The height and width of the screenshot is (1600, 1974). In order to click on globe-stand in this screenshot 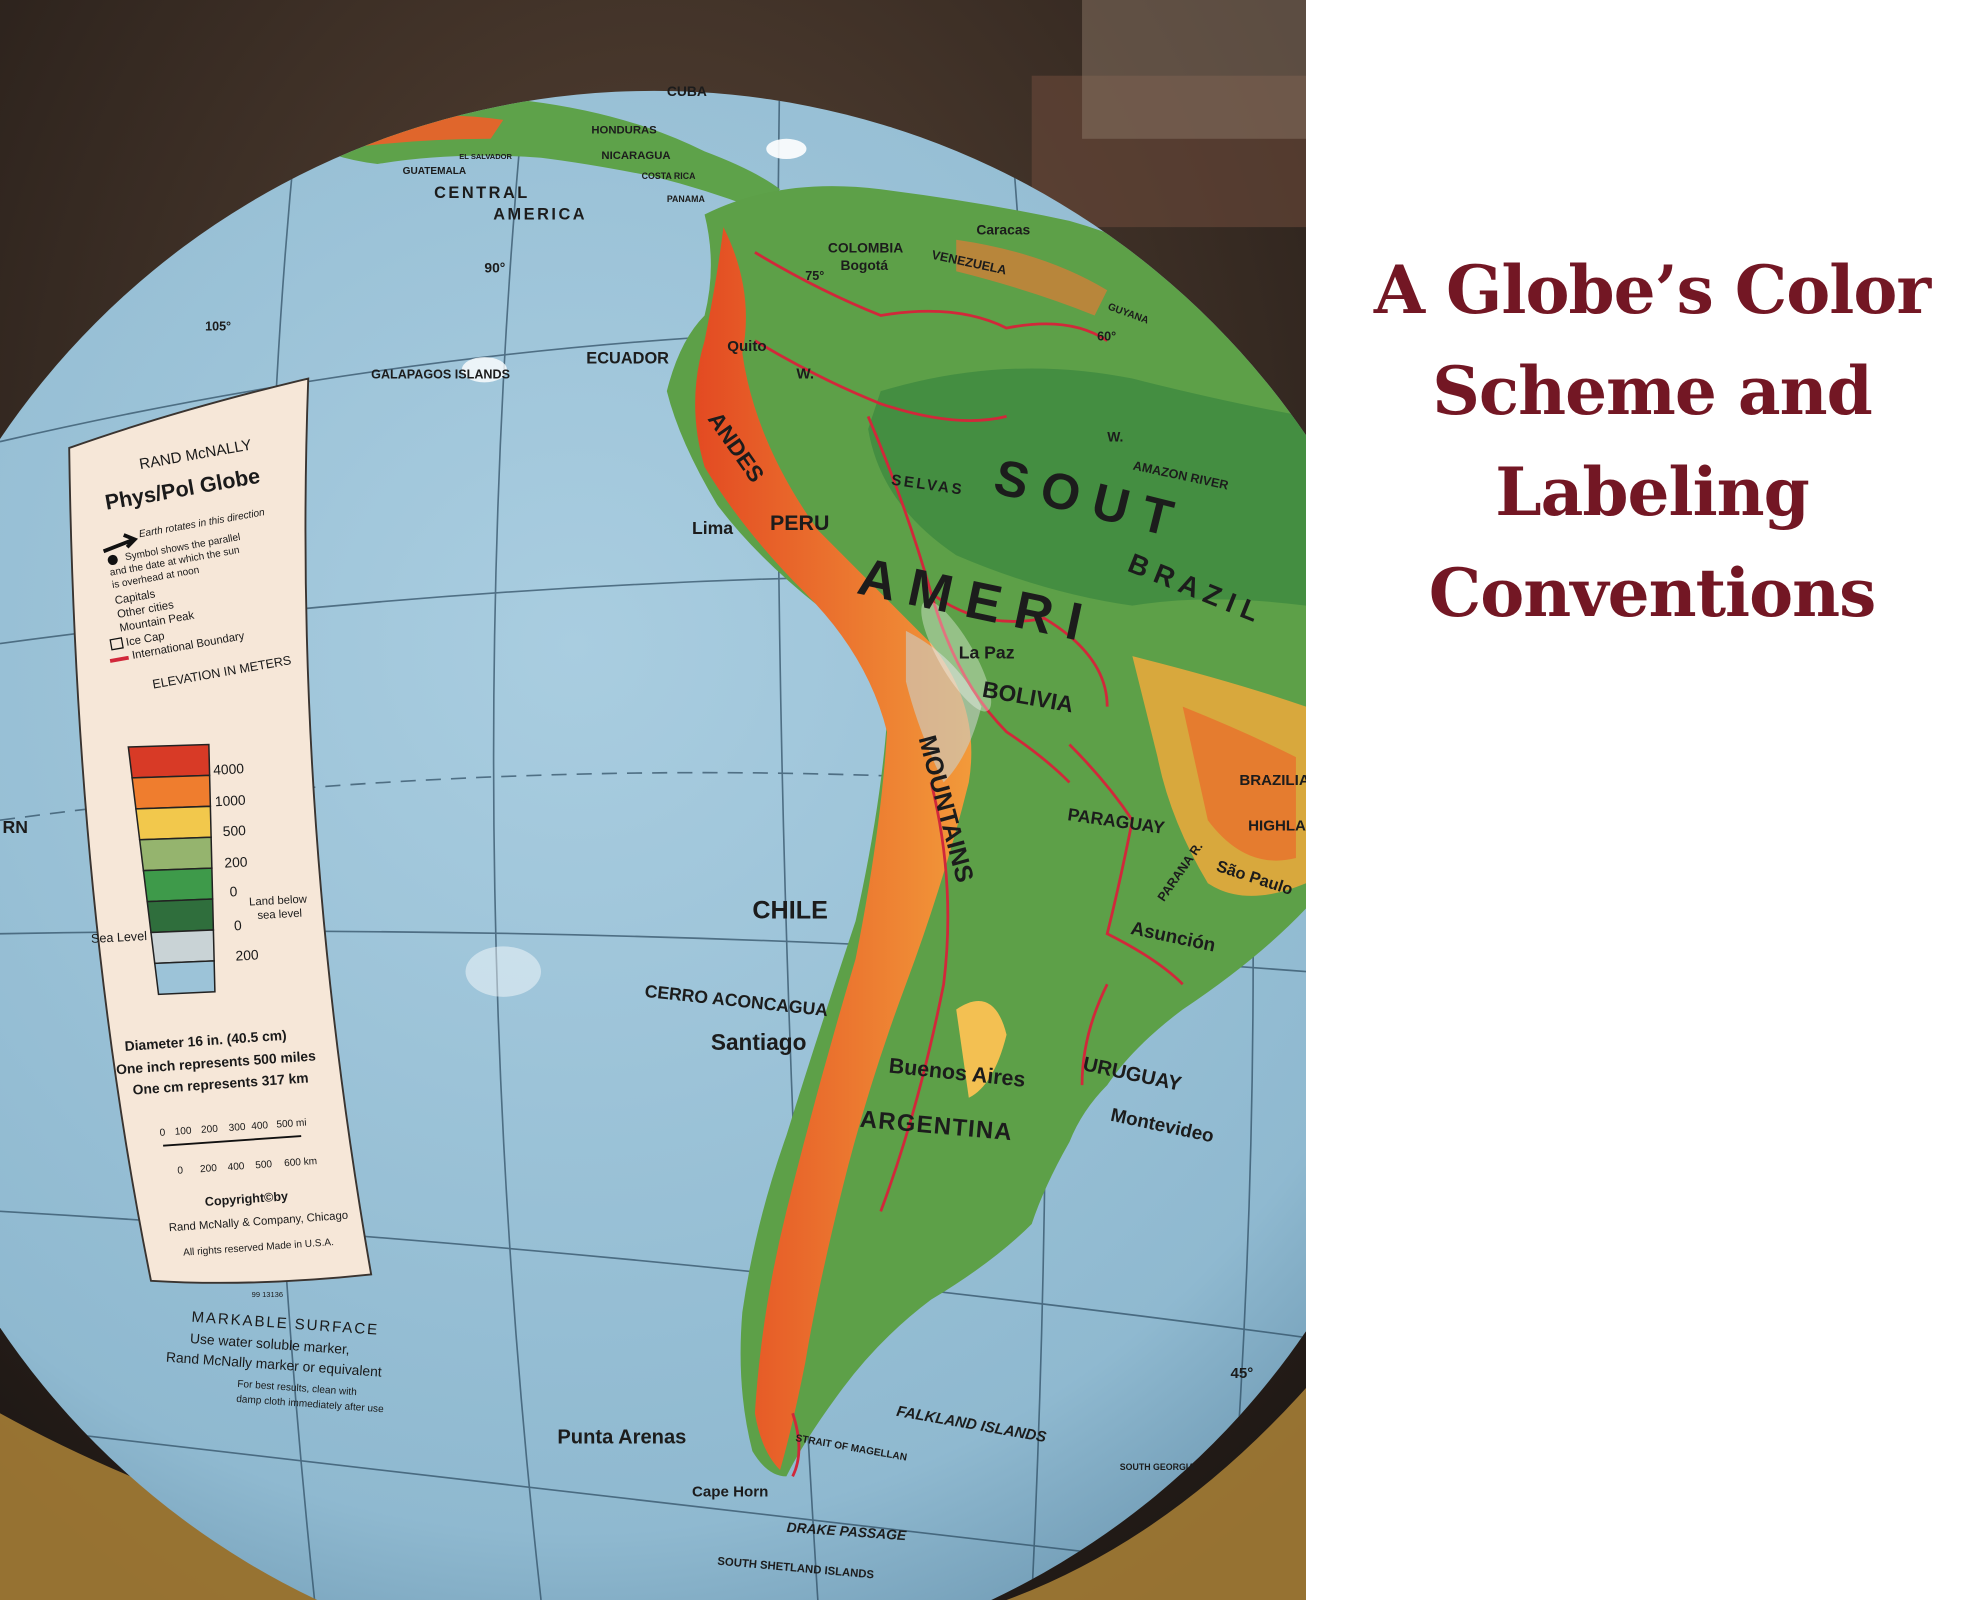, I will do `click(302, 1506)`.